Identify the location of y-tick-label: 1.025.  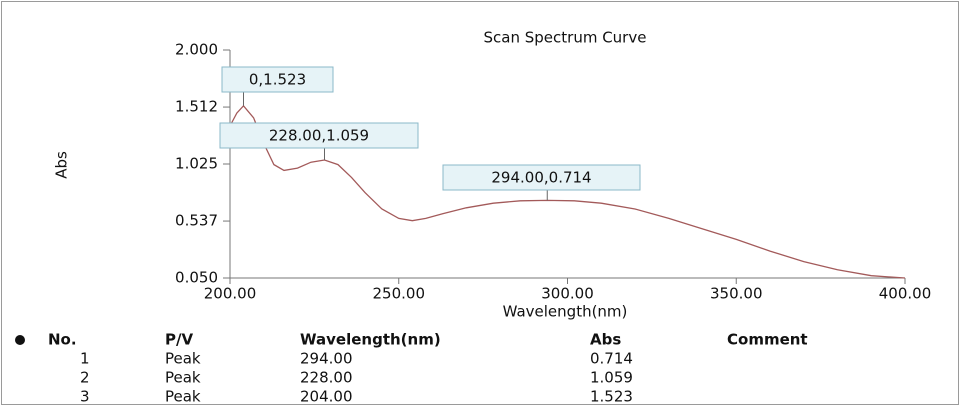
(196, 164).